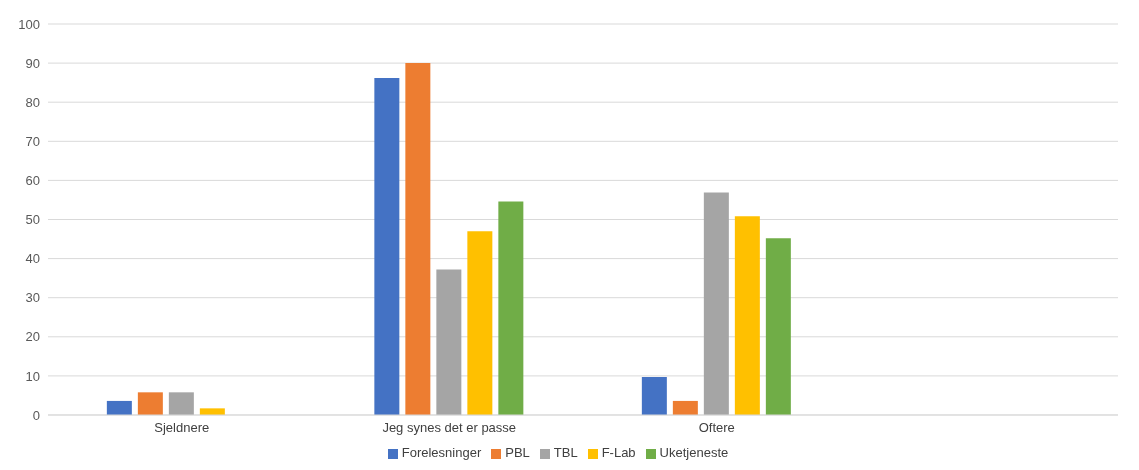 The image size is (1139, 470). I want to click on x-tick-label: Jeg synes det er passe, so click(449, 428).